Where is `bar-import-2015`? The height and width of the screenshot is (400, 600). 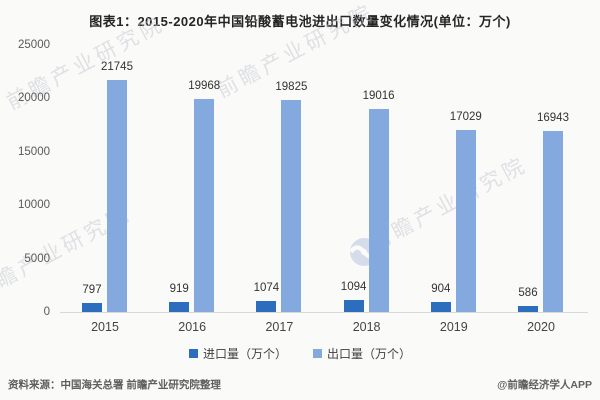
bar-import-2015 is located at coordinates (92, 307).